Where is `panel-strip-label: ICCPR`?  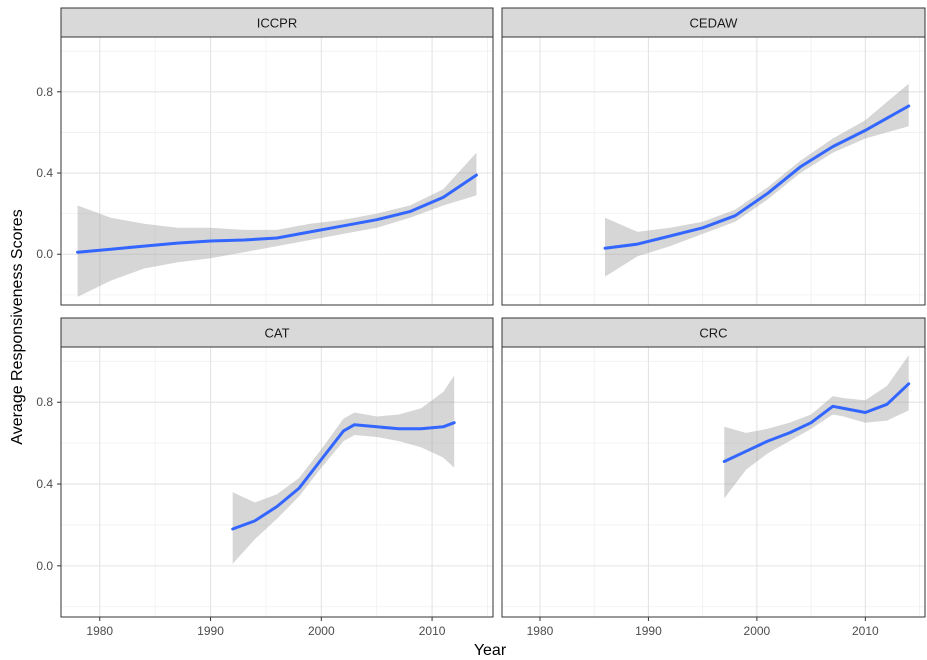
panel-strip-label: ICCPR is located at coordinates (277, 23).